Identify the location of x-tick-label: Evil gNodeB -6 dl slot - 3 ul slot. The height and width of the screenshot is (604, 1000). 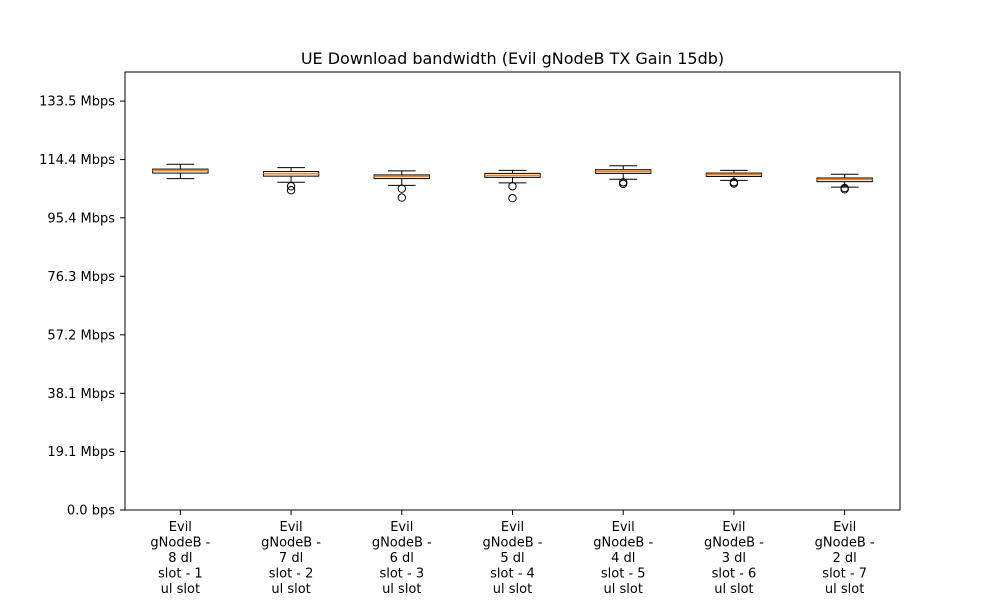
(402, 558).